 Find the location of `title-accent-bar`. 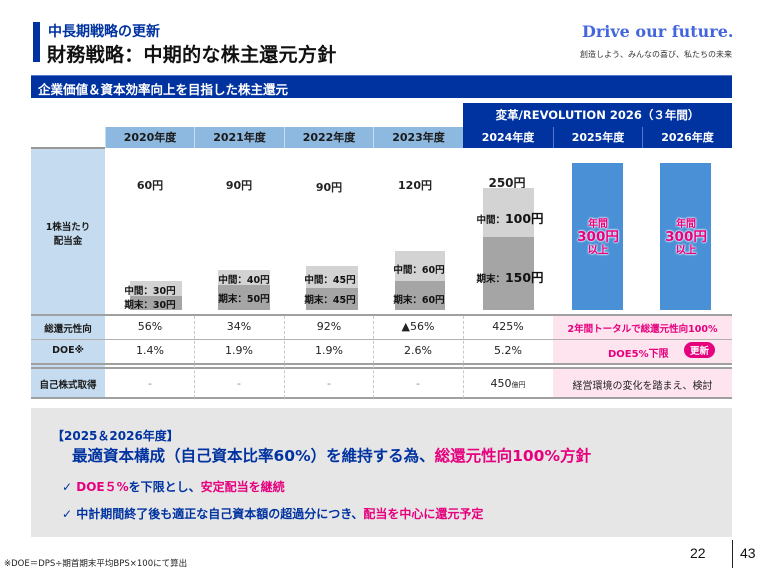

title-accent-bar is located at coordinates (36, 42).